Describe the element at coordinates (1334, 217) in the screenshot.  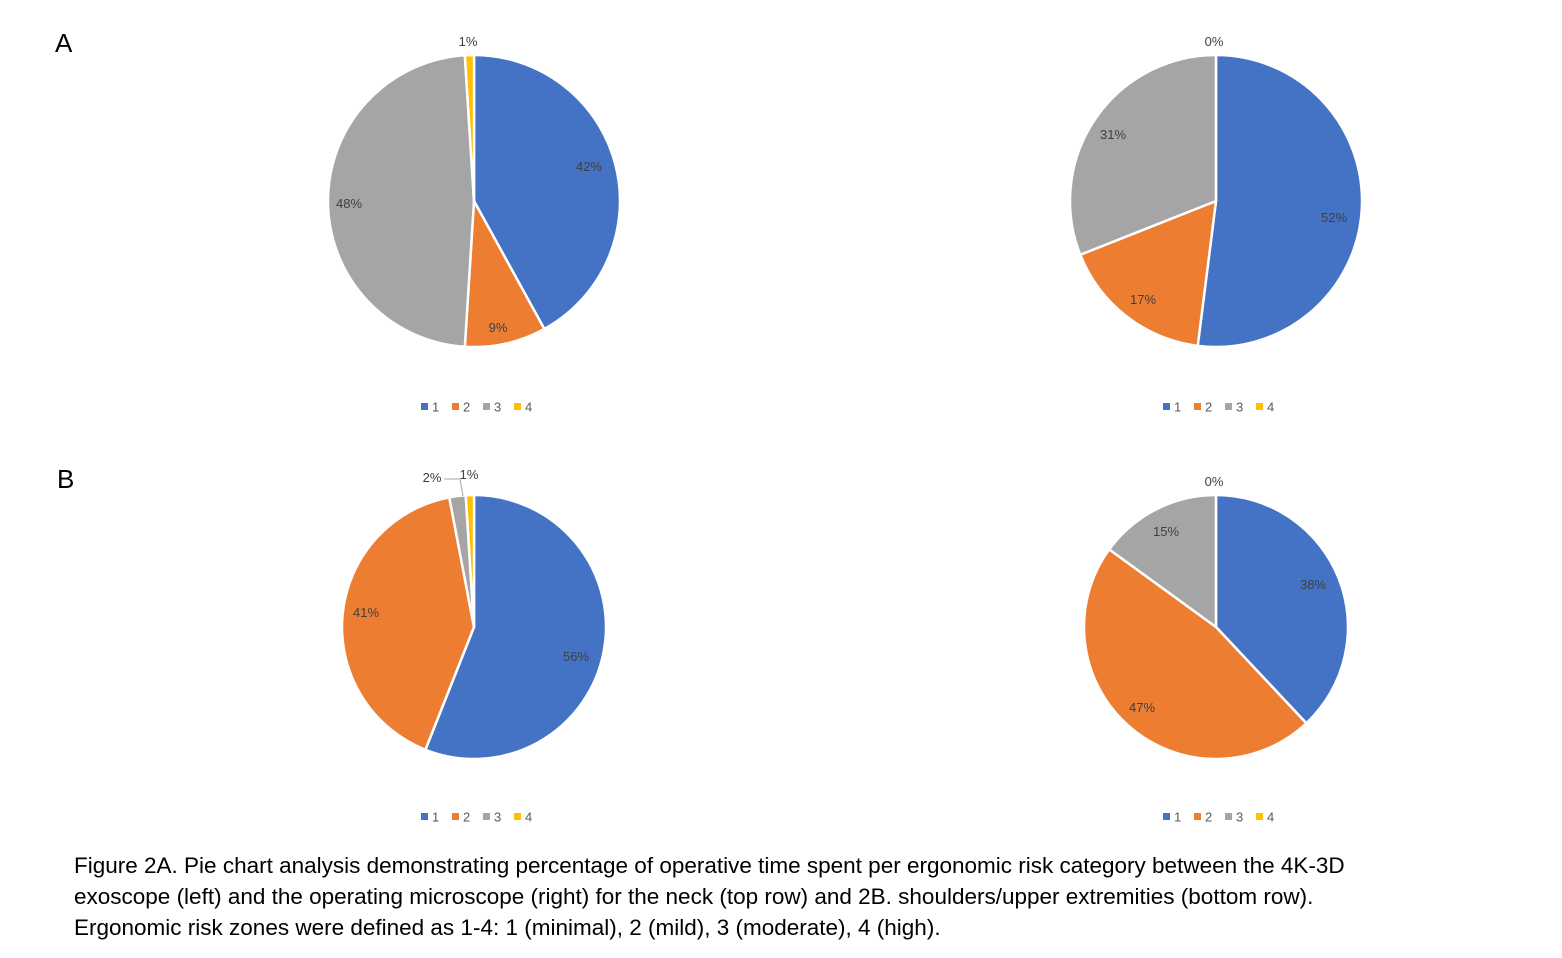
I see `data-label-1: 52%` at that location.